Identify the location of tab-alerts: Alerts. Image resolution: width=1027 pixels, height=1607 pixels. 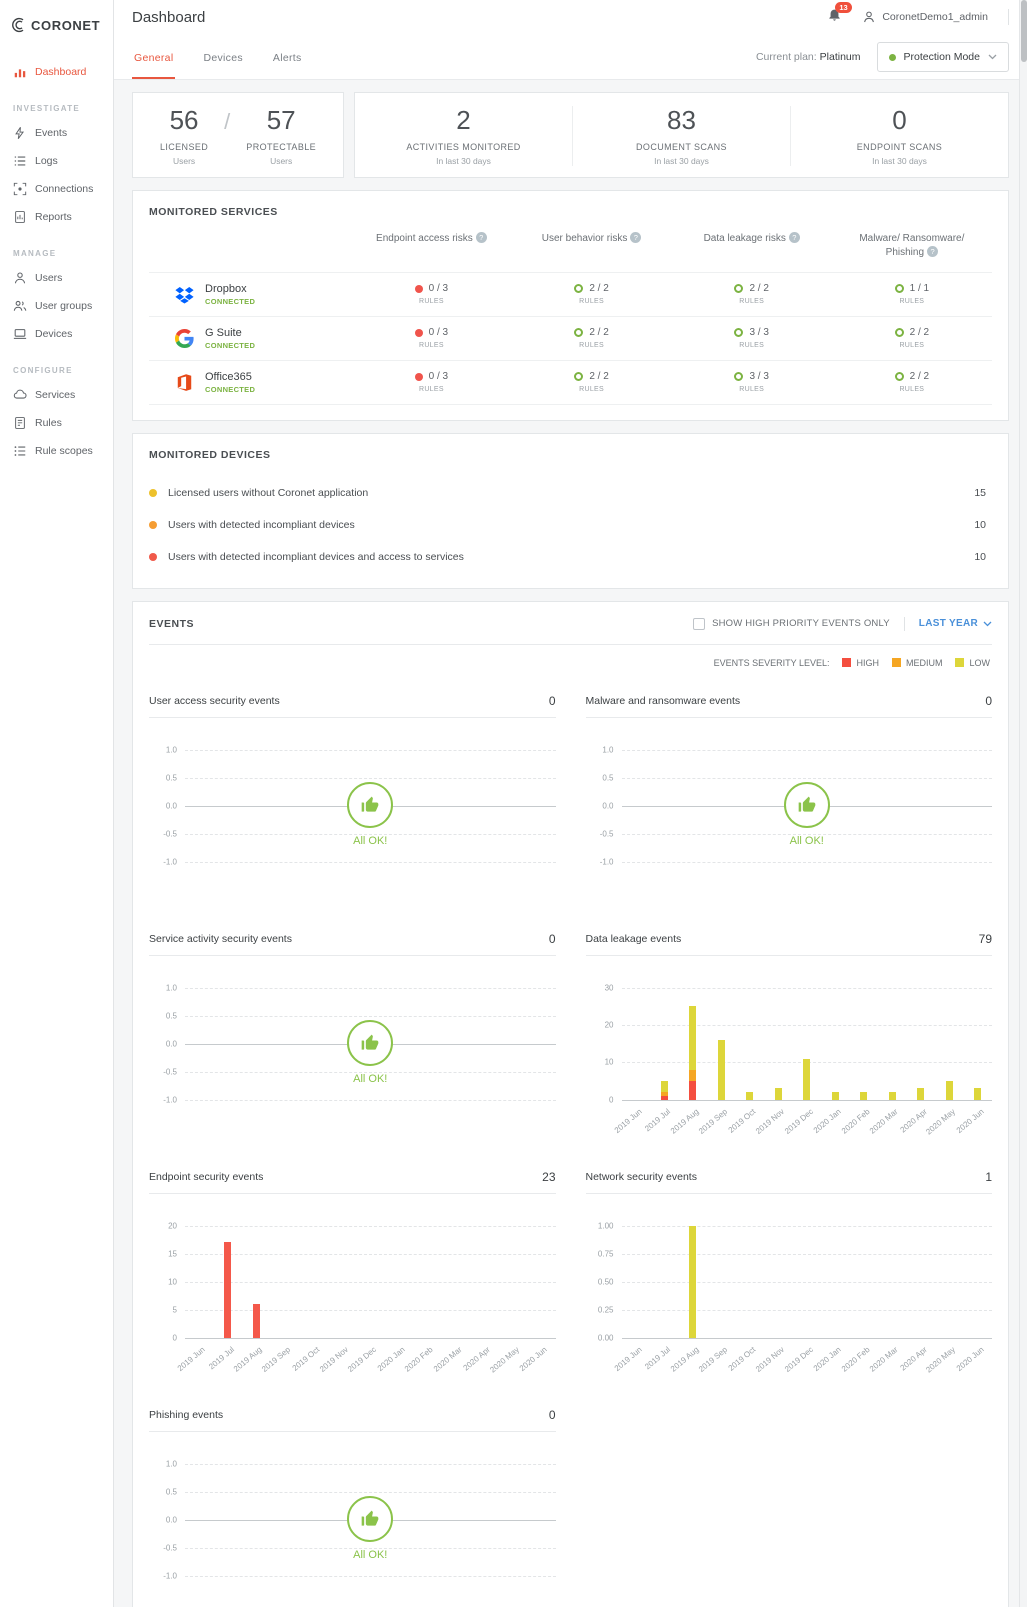
(287, 58).